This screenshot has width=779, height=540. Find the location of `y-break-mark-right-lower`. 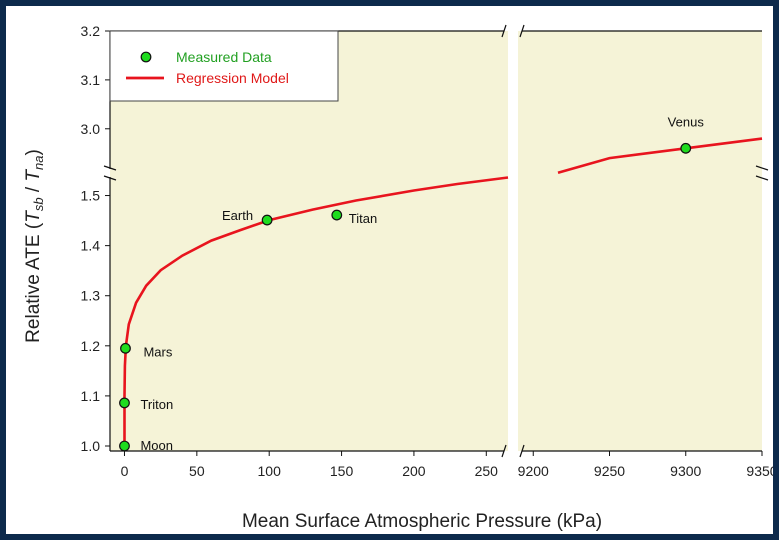

y-break-mark-right-lower is located at coordinates (762, 178).